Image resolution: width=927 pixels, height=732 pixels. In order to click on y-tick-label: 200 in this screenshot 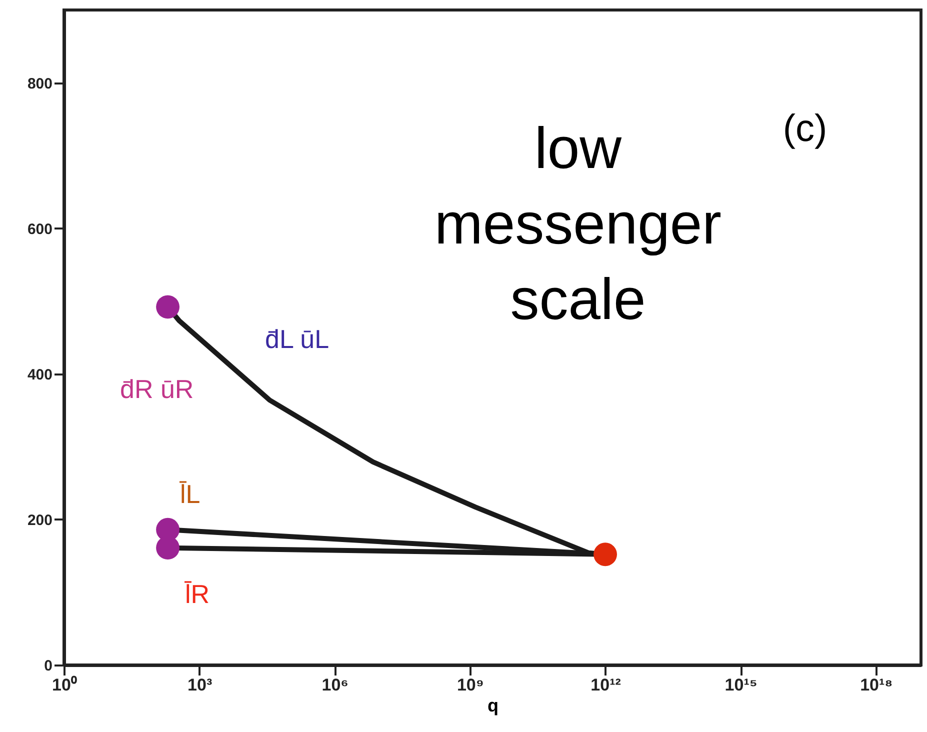, I will do `click(39, 520)`.